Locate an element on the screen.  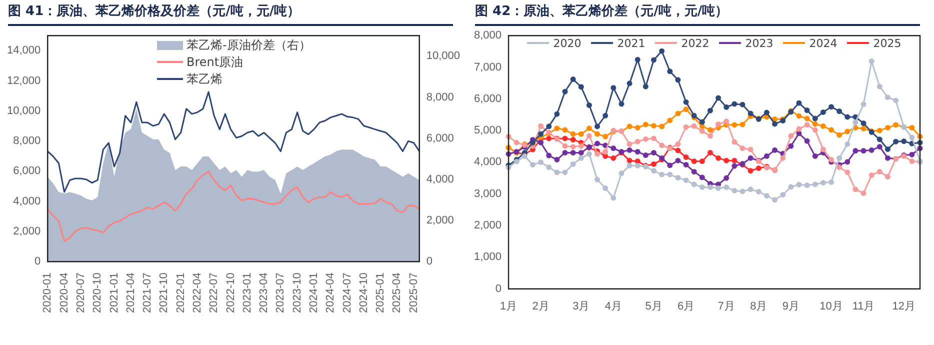
x-tick-label: 2021-04 is located at coordinates (130, 293).